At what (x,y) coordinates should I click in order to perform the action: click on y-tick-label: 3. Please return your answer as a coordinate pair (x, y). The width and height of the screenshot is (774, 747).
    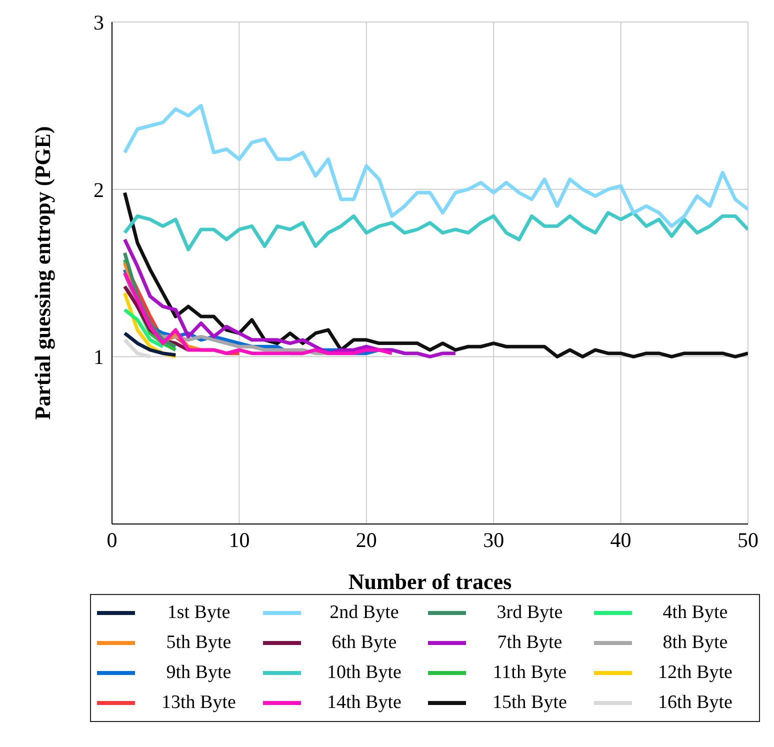
    Looking at the image, I should click on (99, 22).